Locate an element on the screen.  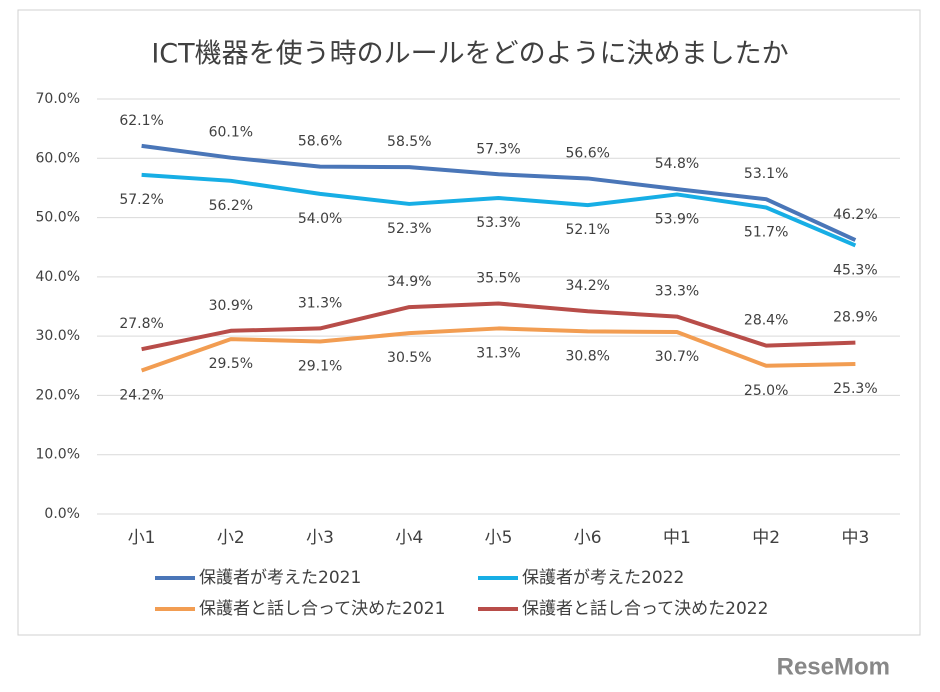
legend-label: 保護者が考えた2022 is located at coordinates (603, 578).